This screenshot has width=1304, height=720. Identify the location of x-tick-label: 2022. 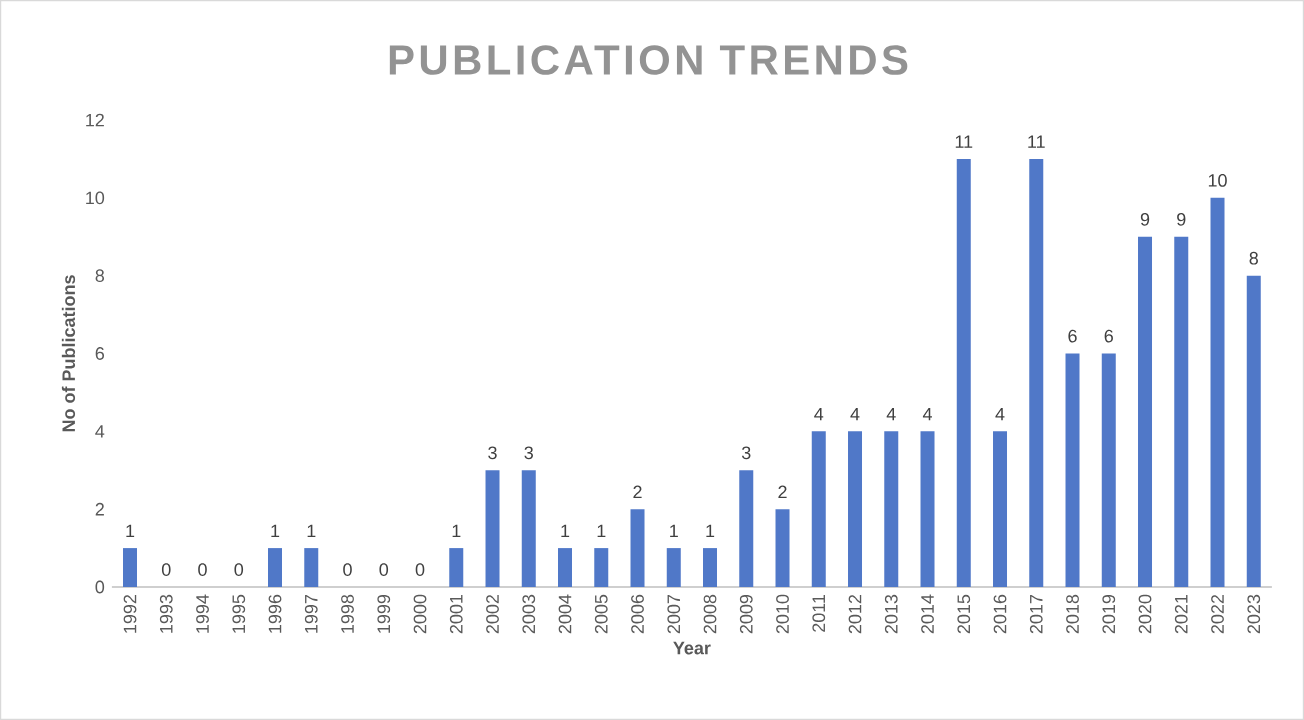
(1217, 614).